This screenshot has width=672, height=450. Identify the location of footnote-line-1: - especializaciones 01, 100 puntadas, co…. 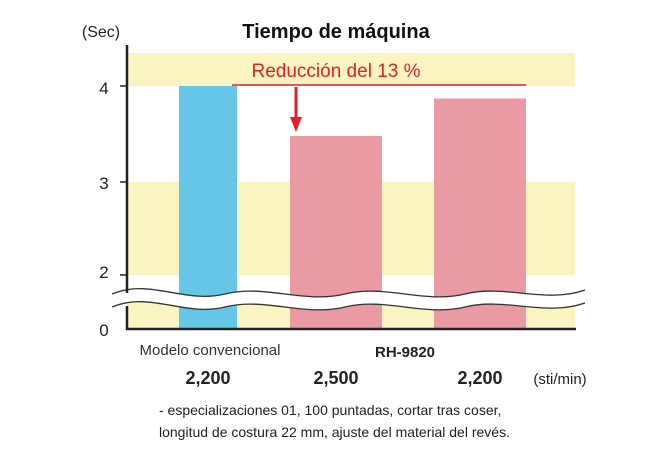
(330, 410).